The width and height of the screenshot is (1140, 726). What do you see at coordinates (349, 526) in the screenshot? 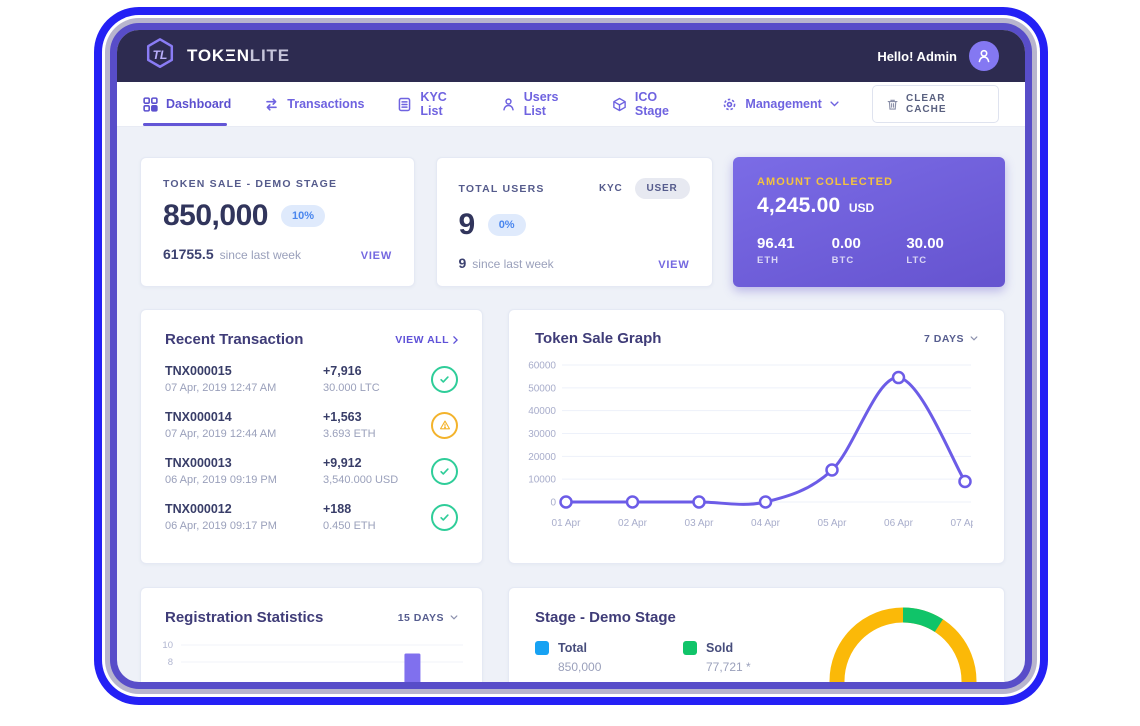
I see `transaction-value: 0.450 ETH` at bounding box center [349, 526].